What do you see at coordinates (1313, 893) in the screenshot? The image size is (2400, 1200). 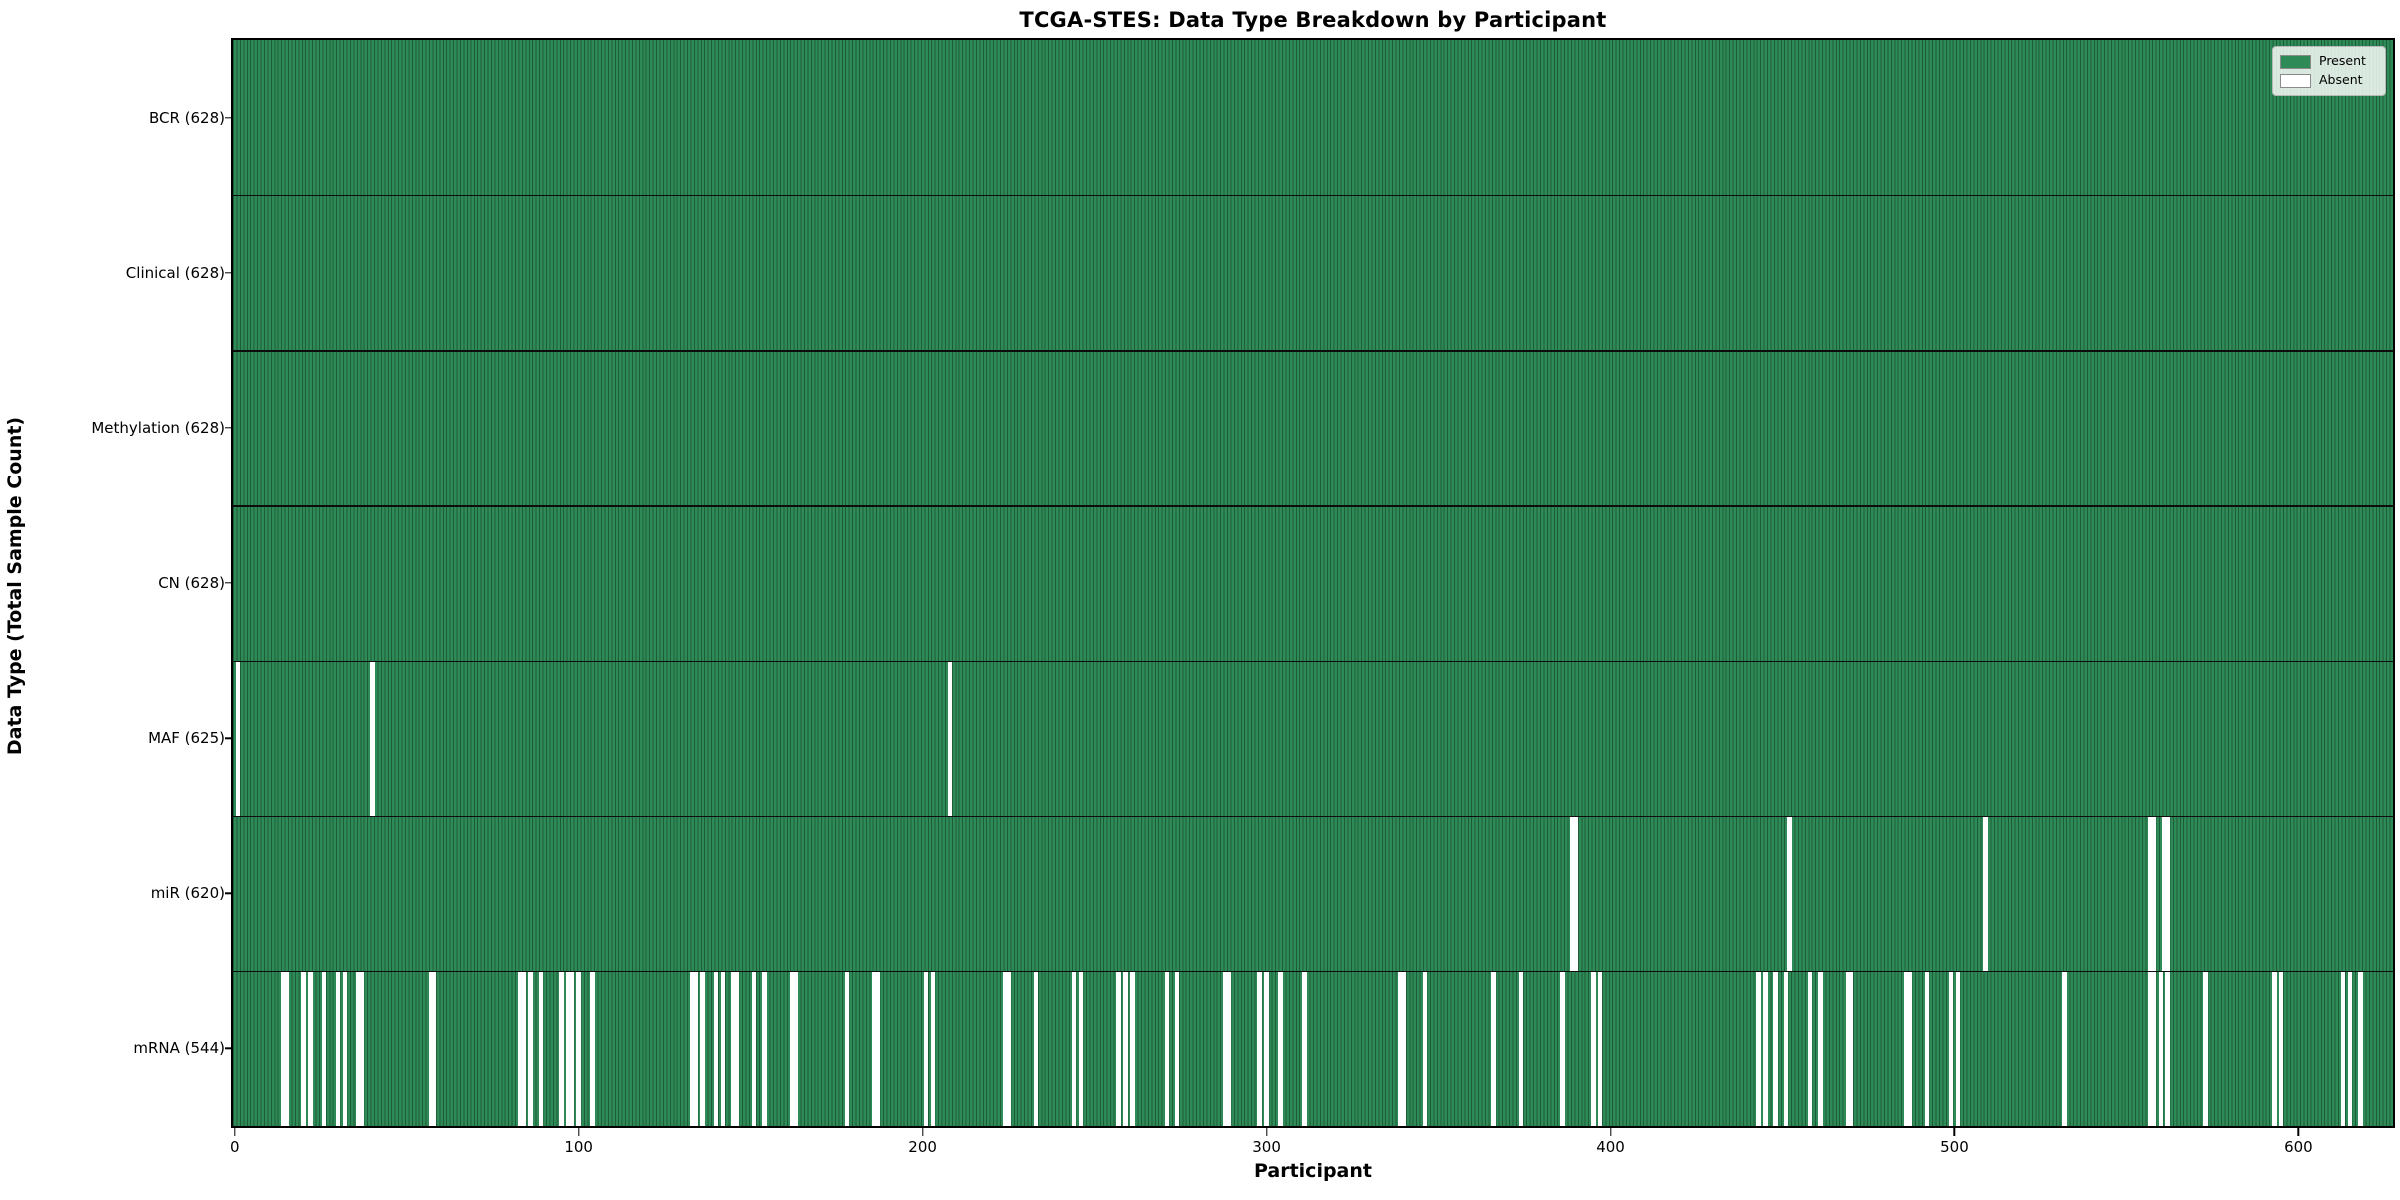 I see `row-miR` at bounding box center [1313, 893].